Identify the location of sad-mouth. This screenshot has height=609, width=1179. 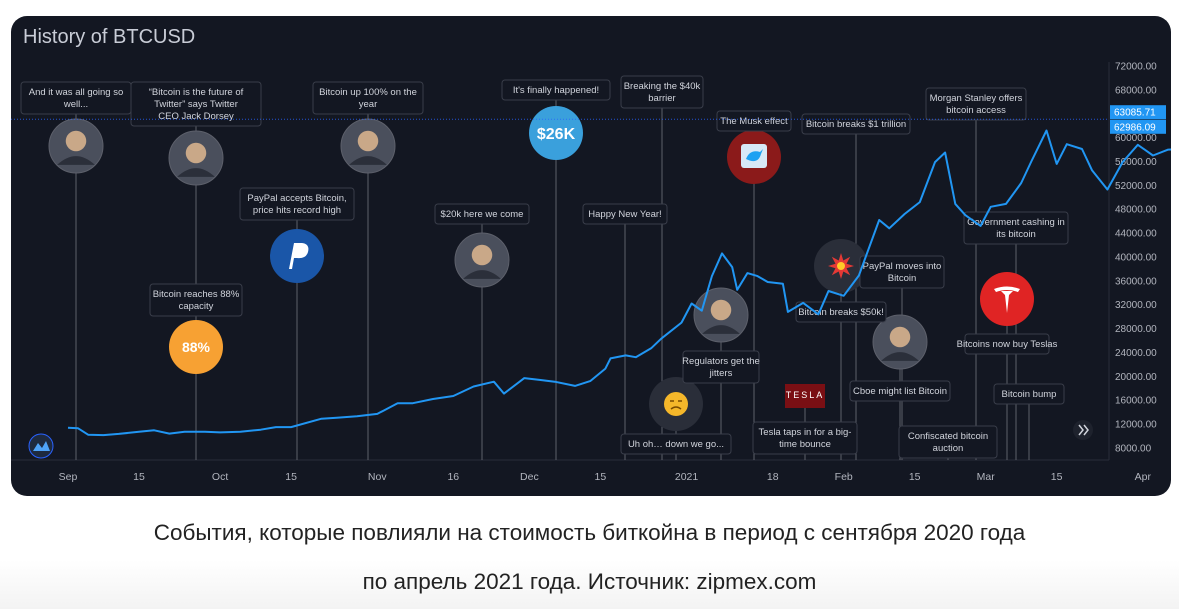
(676, 408).